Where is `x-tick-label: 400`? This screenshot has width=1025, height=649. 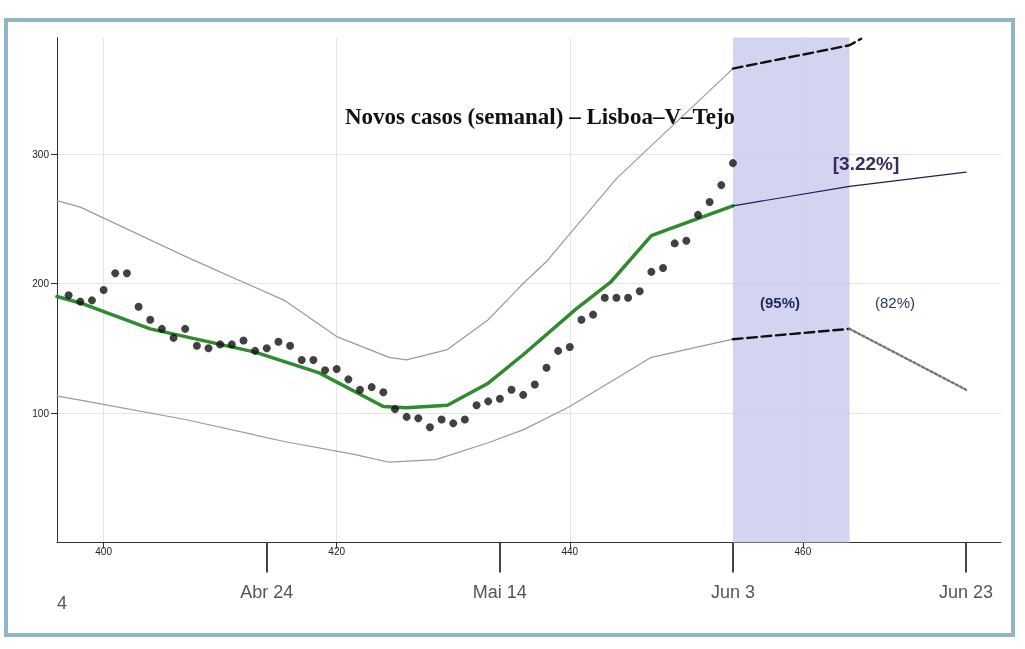 x-tick-label: 400 is located at coordinates (104, 551).